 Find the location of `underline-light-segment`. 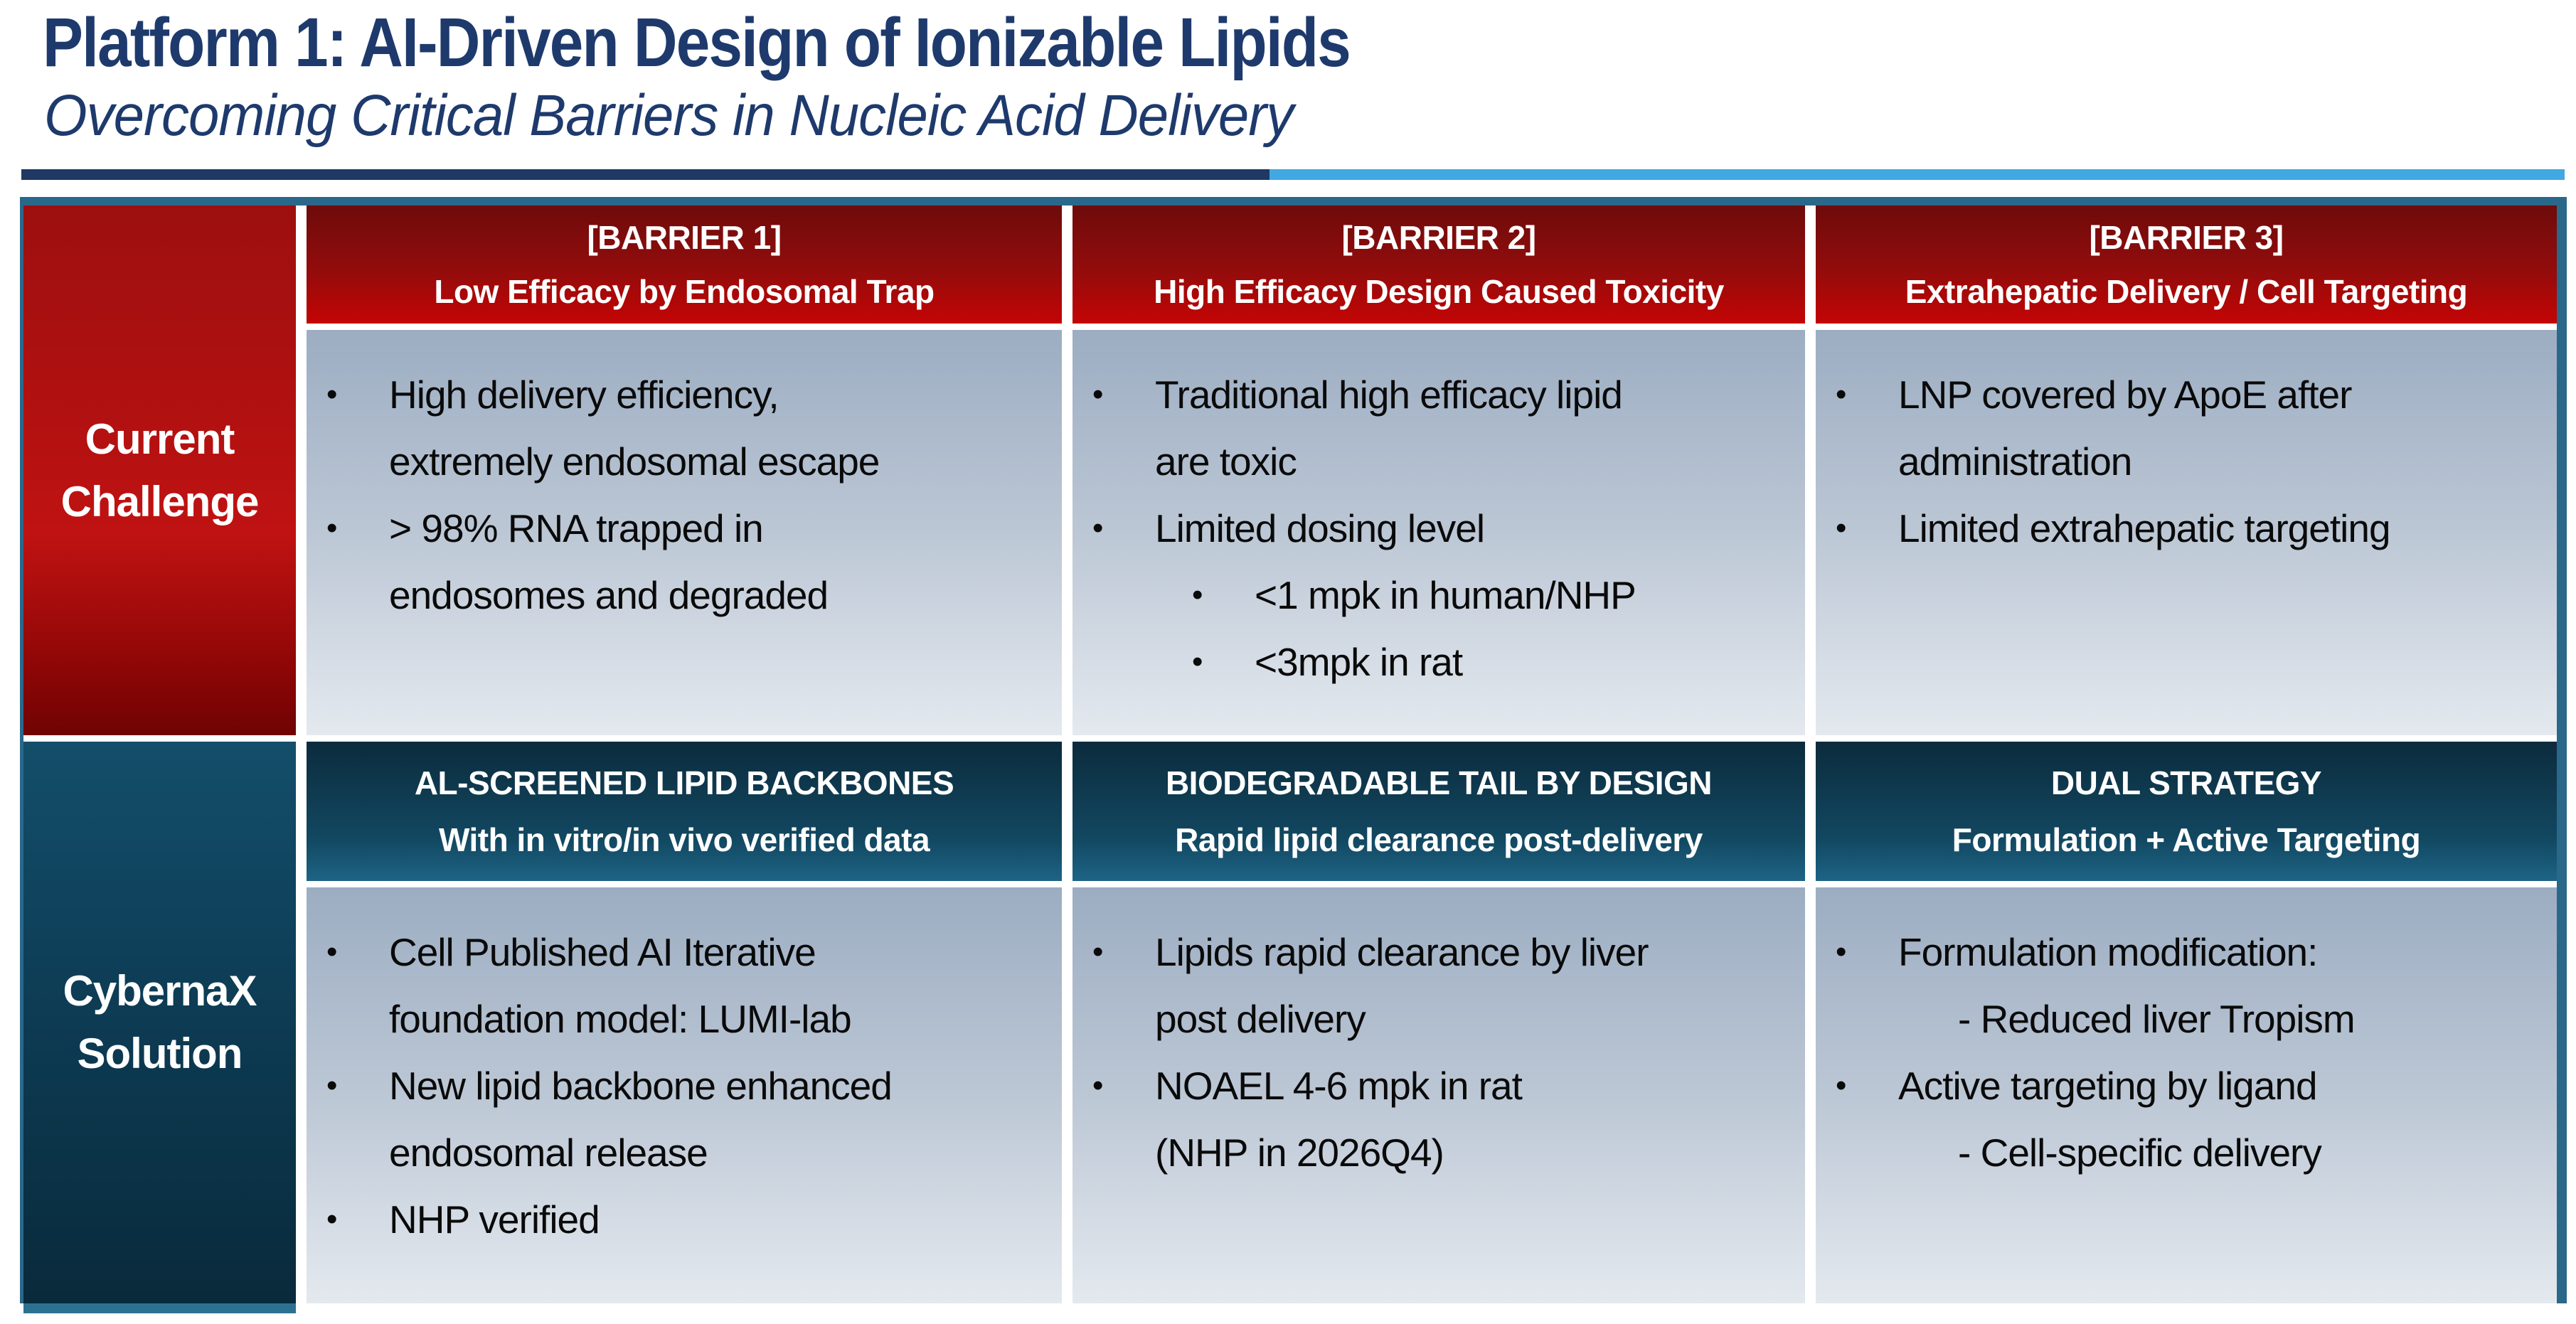

underline-light-segment is located at coordinates (1917, 174).